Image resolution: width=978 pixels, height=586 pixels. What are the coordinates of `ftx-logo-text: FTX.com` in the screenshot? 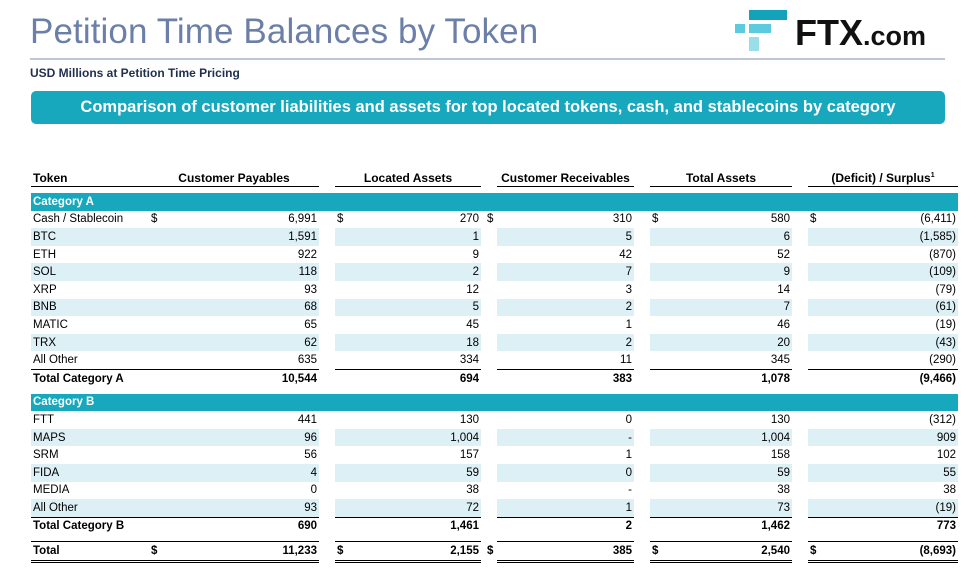 It's located at (860, 33).